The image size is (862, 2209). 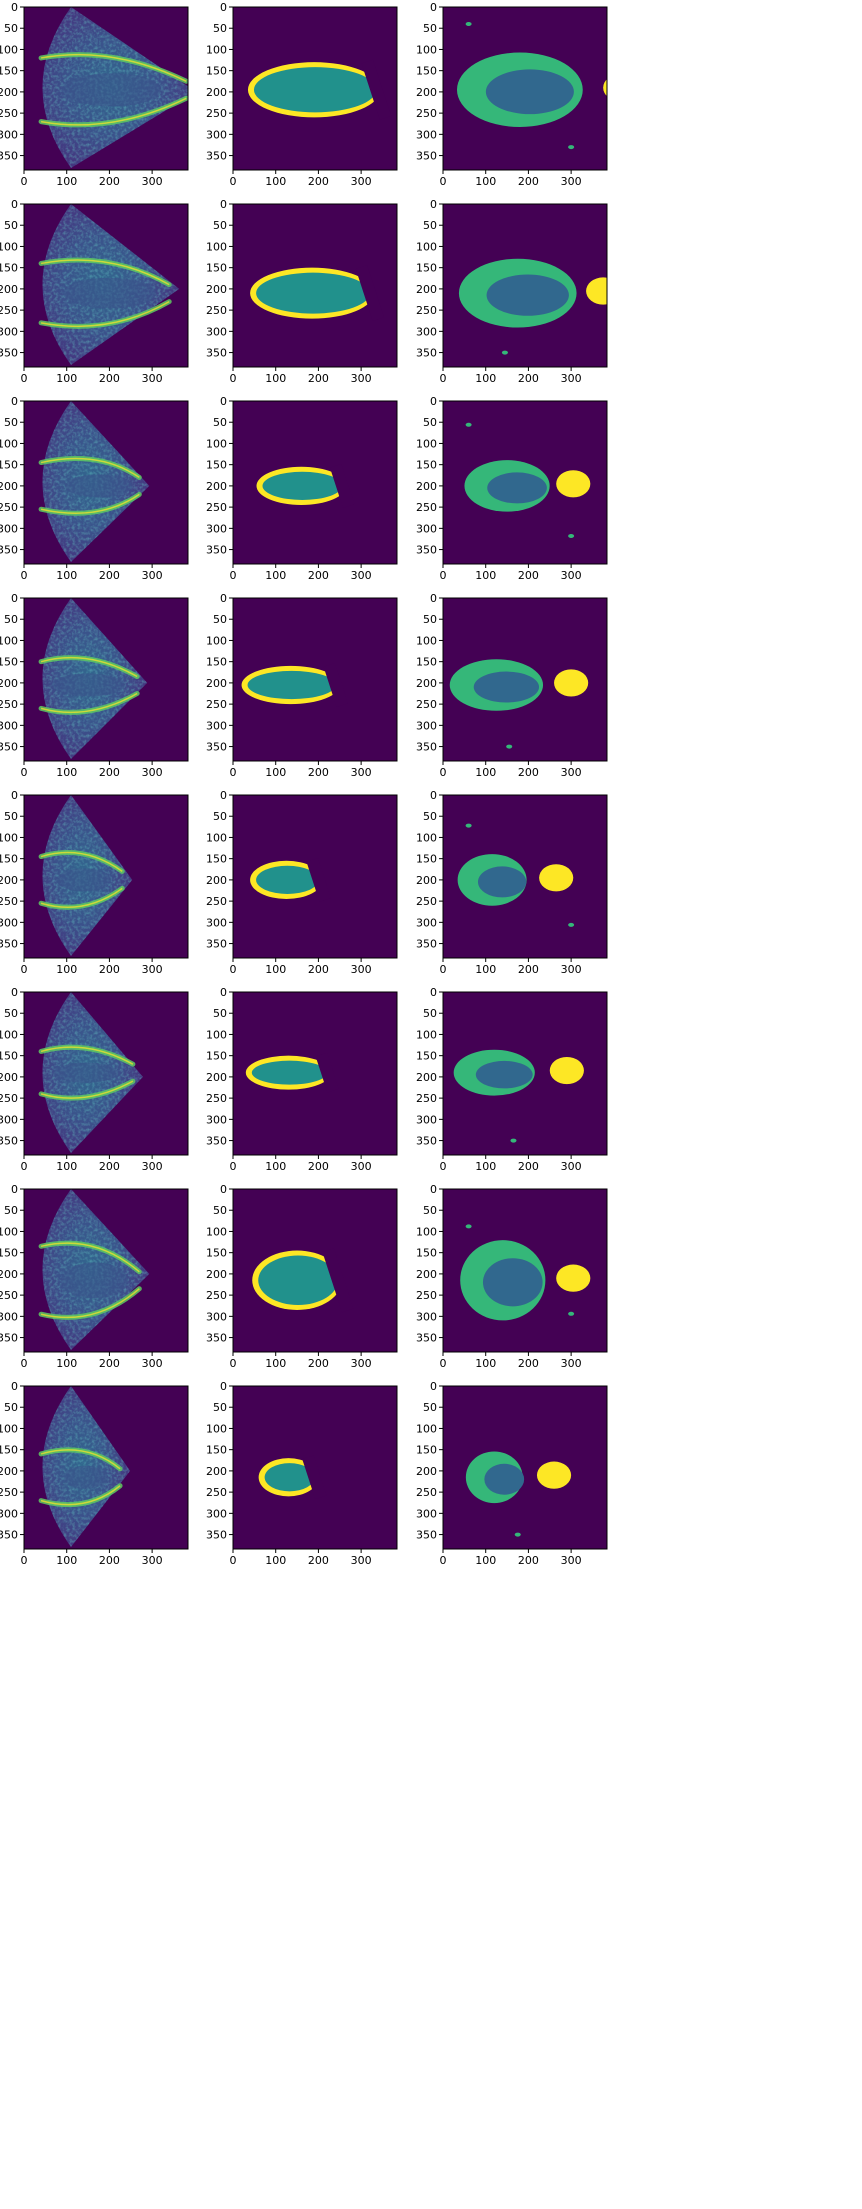 What do you see at coordinates (313, 293) in the screenshot?
I see `ventricle-cavity` at bounding box center [313, 293].